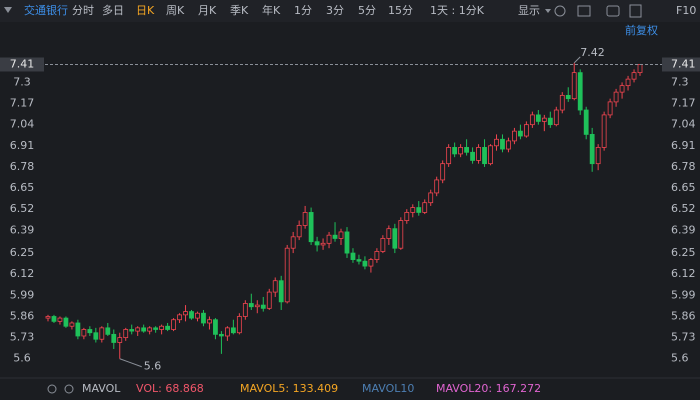 This screenshot has height=400, width=700. What do you see at coordinates (592, 52) in the screenshot?
I see `max-label: 7.42` at bounding box center [592, 52].